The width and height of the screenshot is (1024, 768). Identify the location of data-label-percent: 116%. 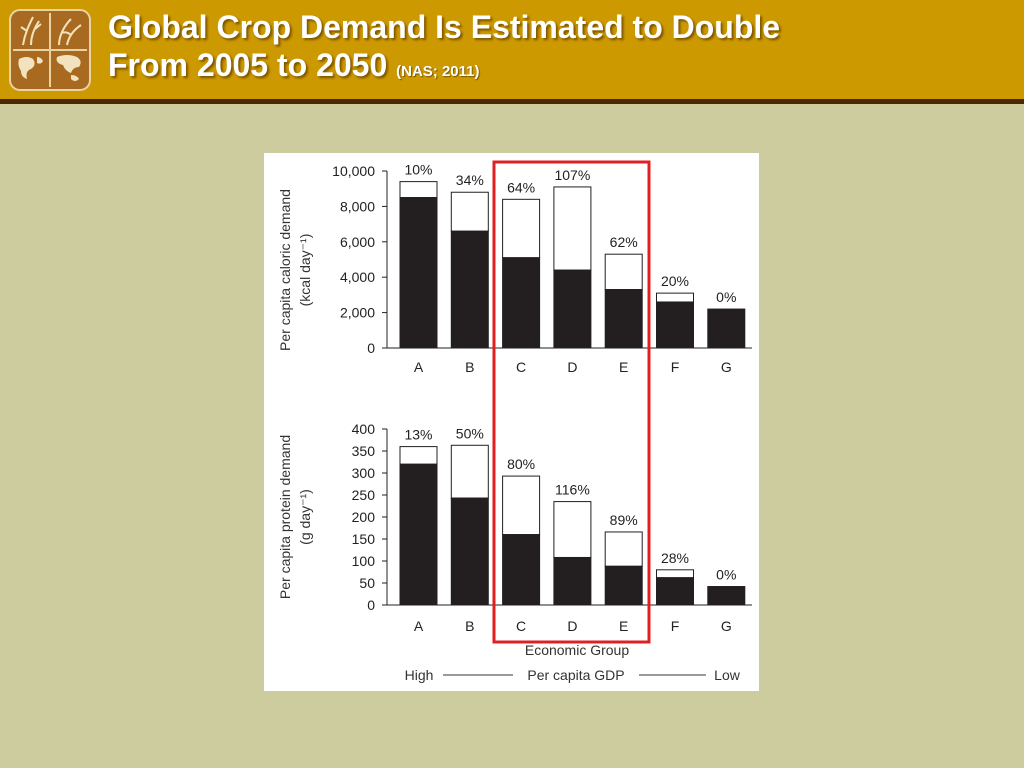
(572, 490).